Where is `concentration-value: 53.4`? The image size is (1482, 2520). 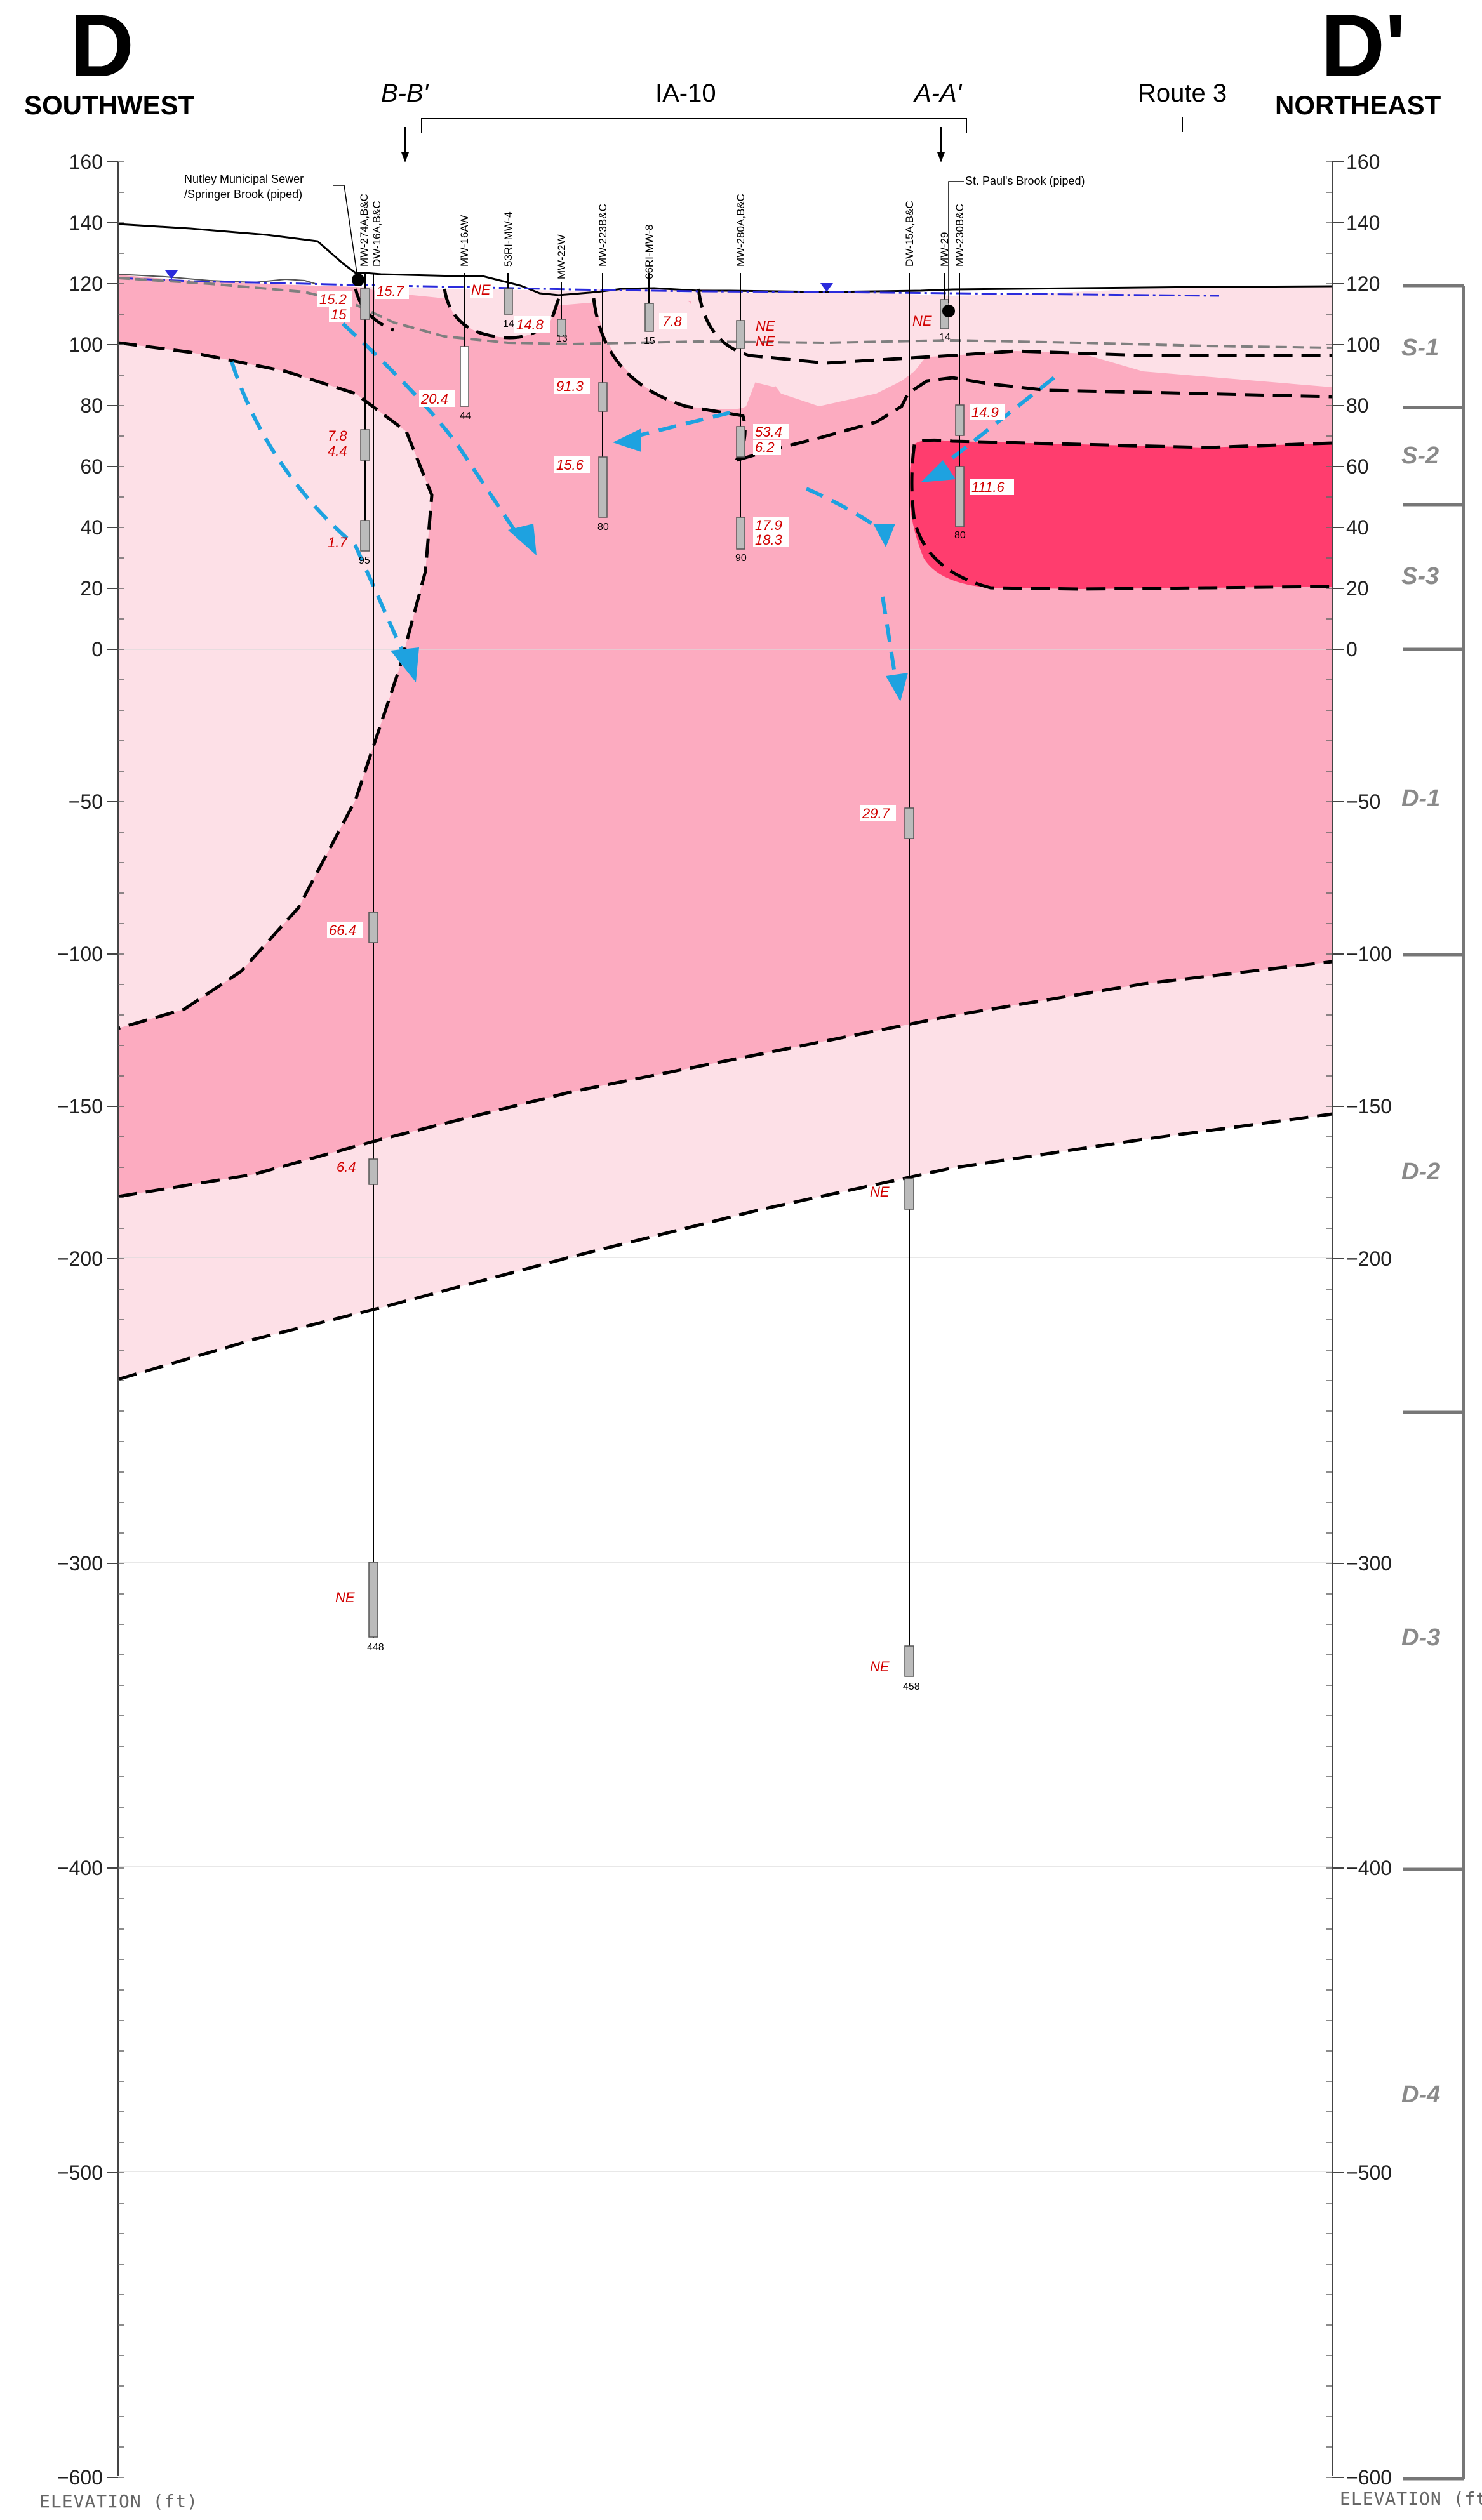 concentration-value: 53.4 is located at coordinates (768, 432).